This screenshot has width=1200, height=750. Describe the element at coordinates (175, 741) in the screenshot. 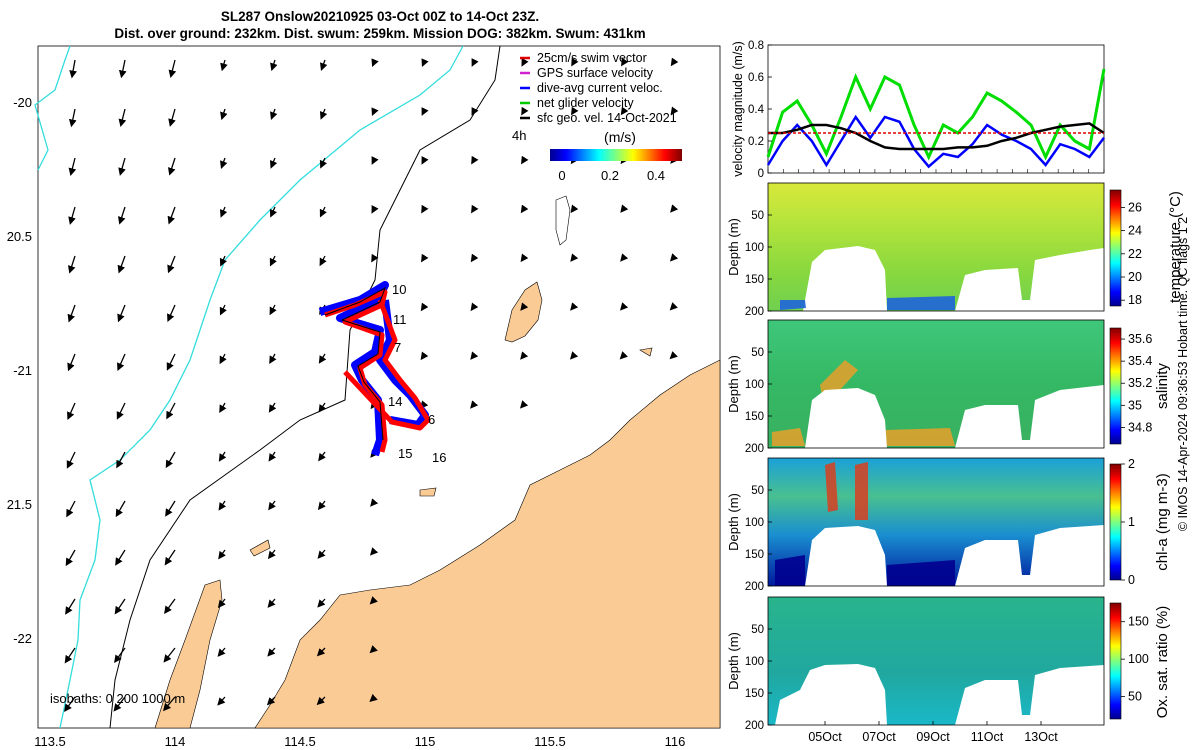

I see `lon-tick-114: 114` at that location.